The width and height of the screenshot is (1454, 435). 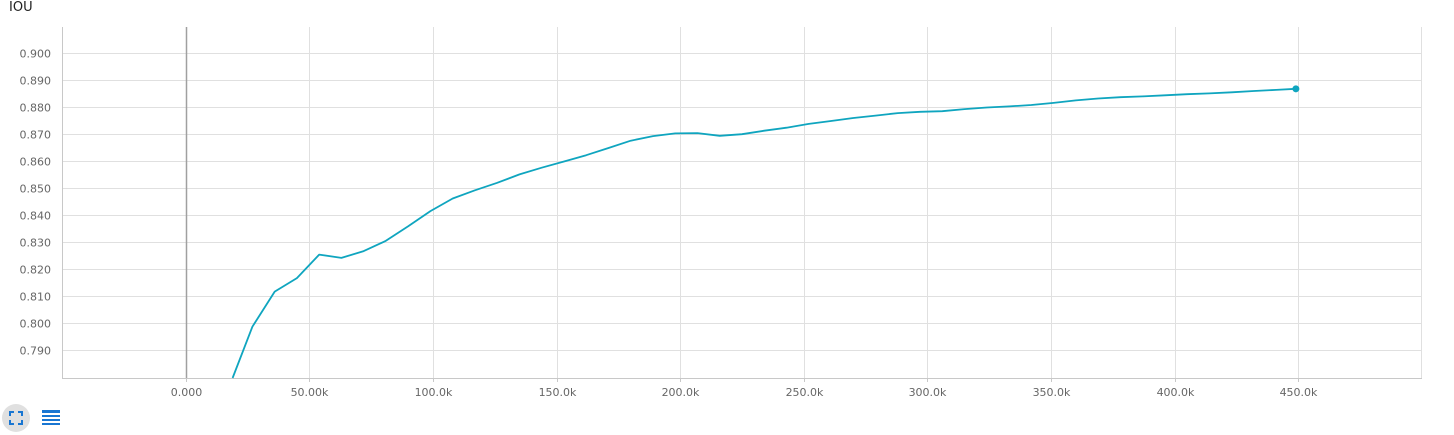 What do you see at coordinates (36, 243) in the screenshot?
I see `y-tick-label: 0.830` at bounding box center [36, 243].